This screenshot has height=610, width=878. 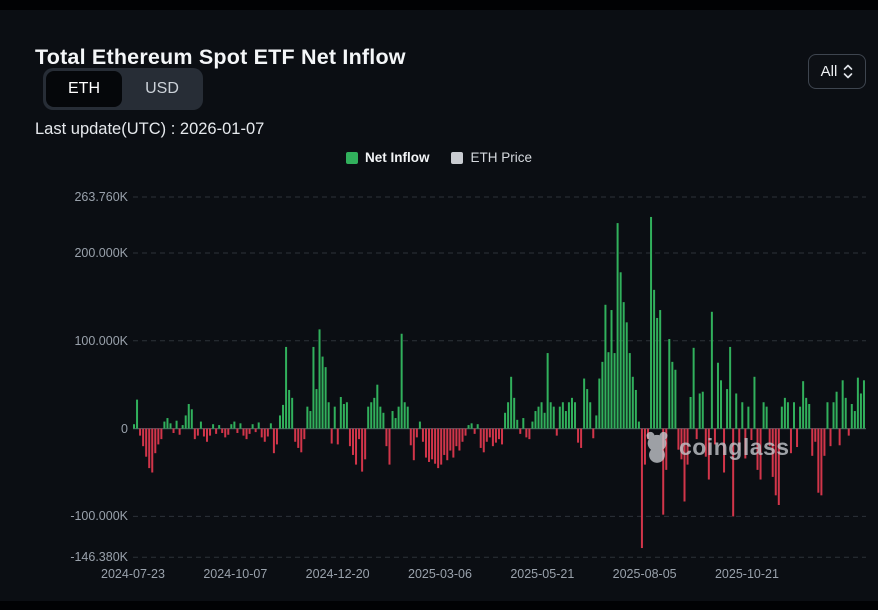 What do you see at coordinates (124, 428) in the screenshot?
I see `y-axis-label: 0` at bounding box center [124, 428].